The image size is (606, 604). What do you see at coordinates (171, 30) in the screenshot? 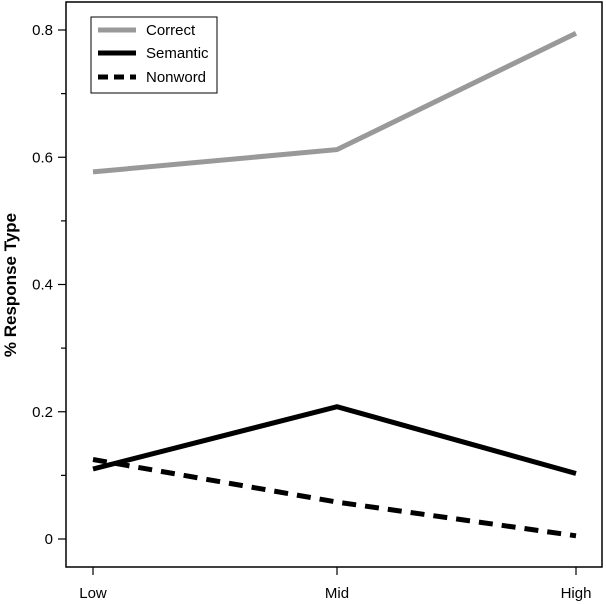
I see `legend-label-correct: Correct` at bounding box center [171, 30].